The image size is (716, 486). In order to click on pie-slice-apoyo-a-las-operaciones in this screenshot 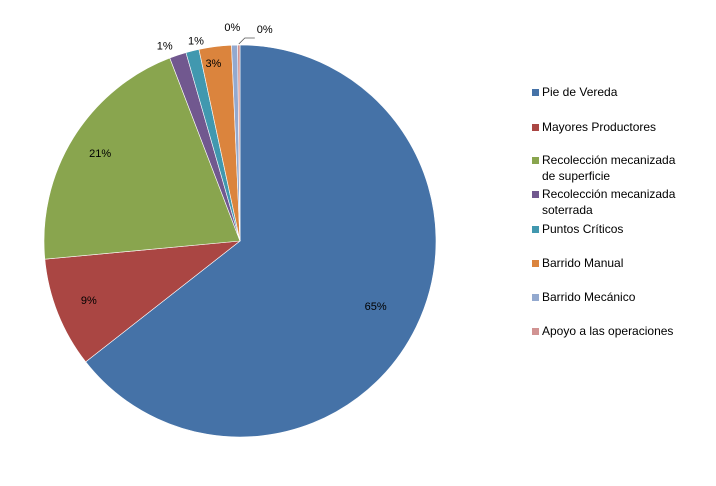, I will do `click(239, 143)`.